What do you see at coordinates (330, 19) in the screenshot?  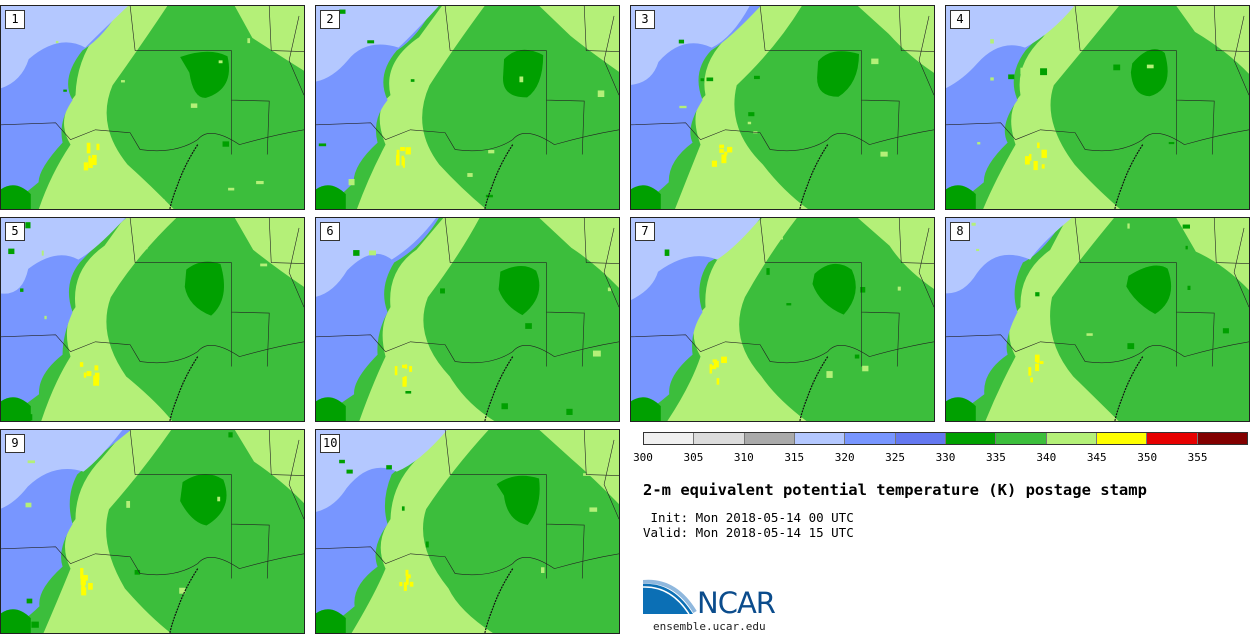 I see `member-number-label: 2` at bounding box center [330, 19].